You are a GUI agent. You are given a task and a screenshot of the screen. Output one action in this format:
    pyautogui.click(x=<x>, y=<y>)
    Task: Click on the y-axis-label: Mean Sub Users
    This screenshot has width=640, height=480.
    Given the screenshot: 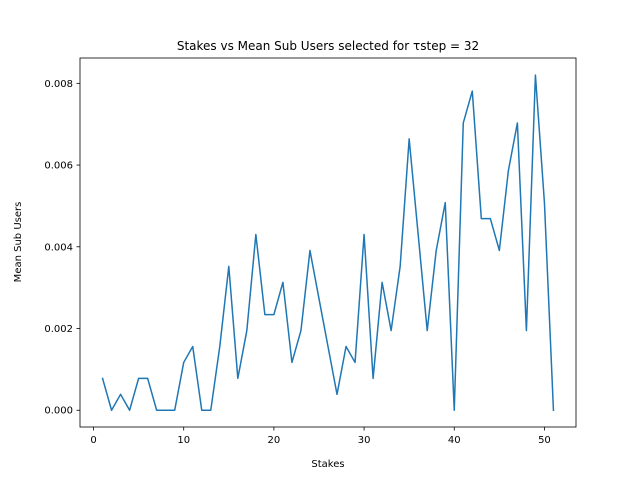 What is the action you would take?
    pyautogui.click(x=18, y=242)
    